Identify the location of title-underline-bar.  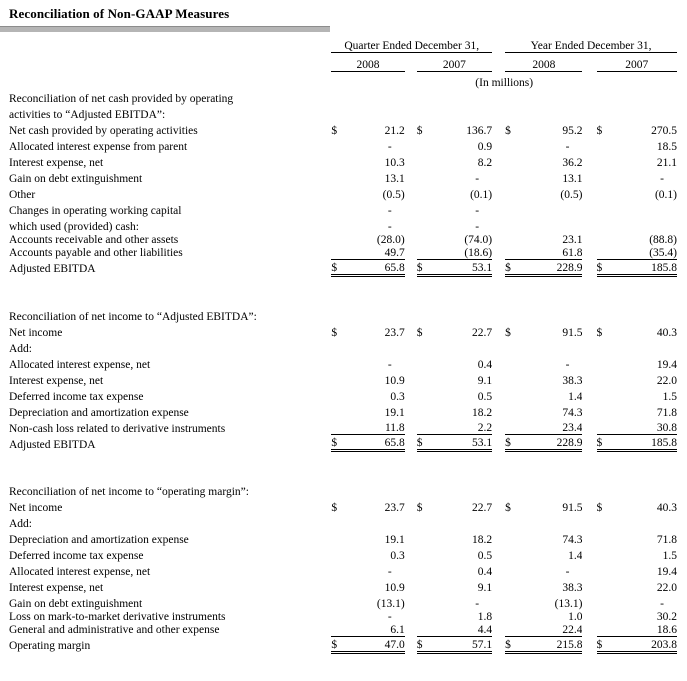
(165, 29).